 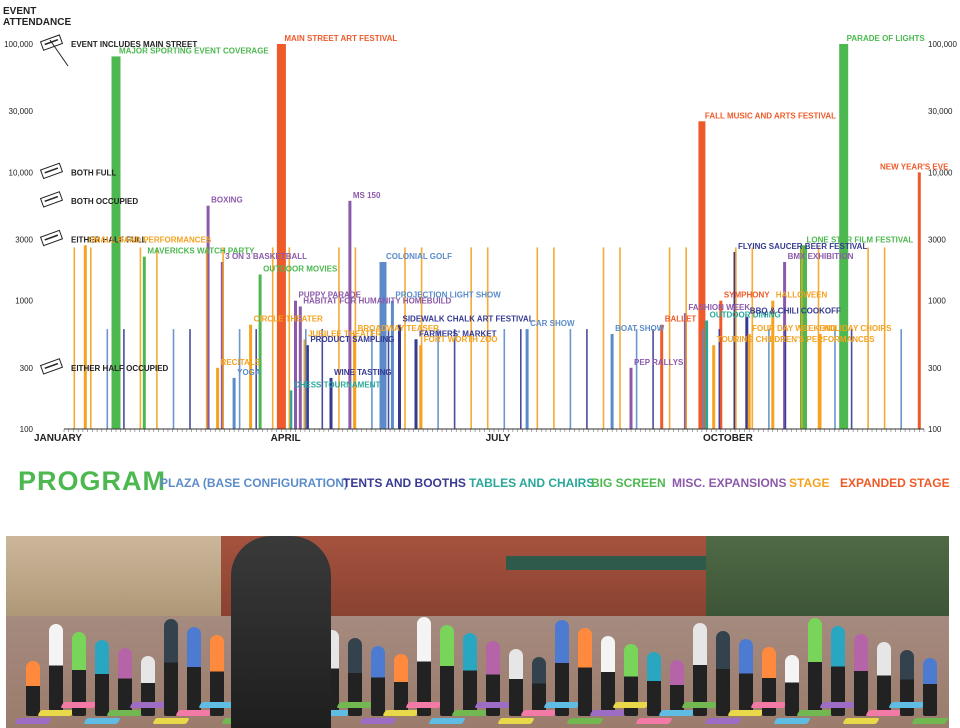 What do you see at coordinates (821, 256) in the screenshot?
I see `event-label: BMX EXHIBITION` at bounding box center [821, 256].